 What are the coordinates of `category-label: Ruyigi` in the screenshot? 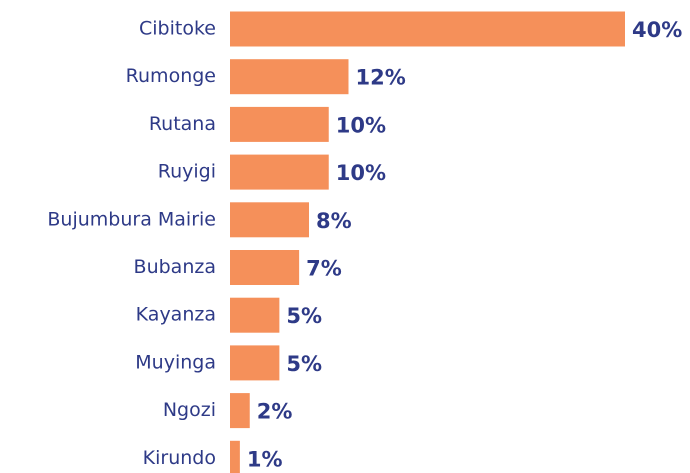 It's located at (187, 172).